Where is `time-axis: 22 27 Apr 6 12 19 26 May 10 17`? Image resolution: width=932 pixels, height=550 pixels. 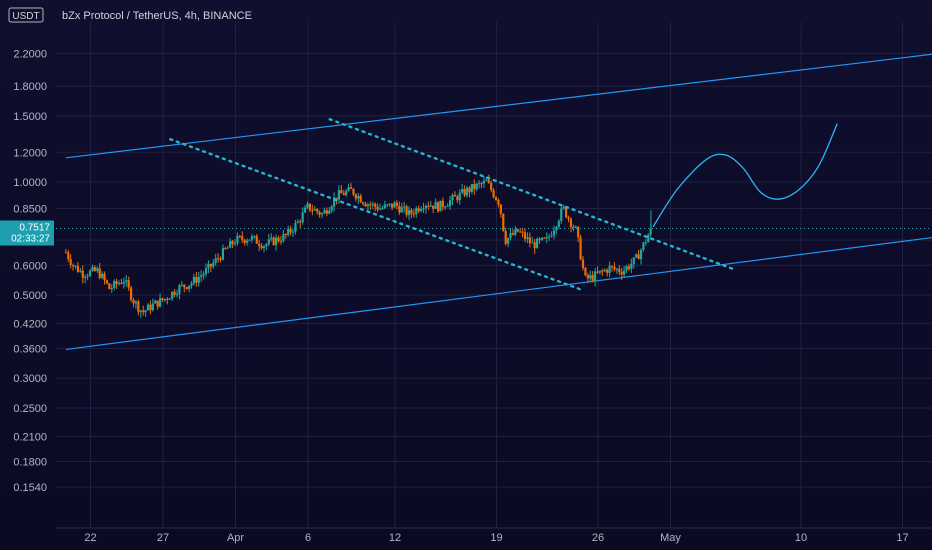 time-axis: 22 27 Apr 6 12 19 26 May 10 17 is located at coordinates (496, 538).